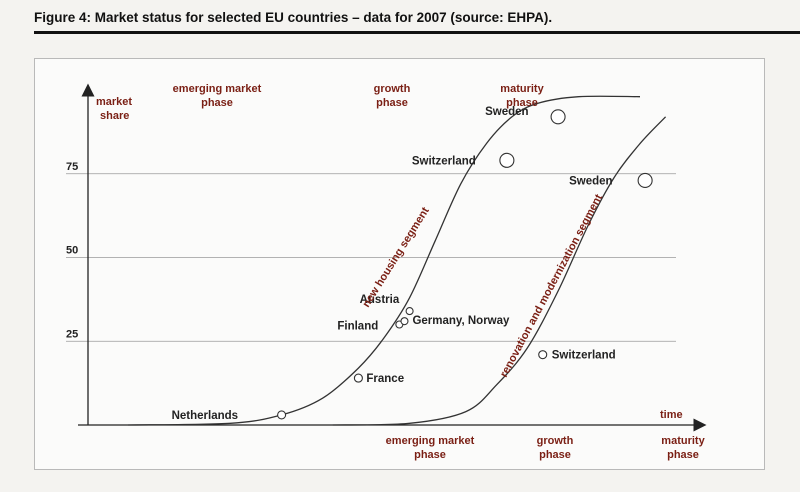  I want to click on data-point-label: Austria, so click(380, 300).